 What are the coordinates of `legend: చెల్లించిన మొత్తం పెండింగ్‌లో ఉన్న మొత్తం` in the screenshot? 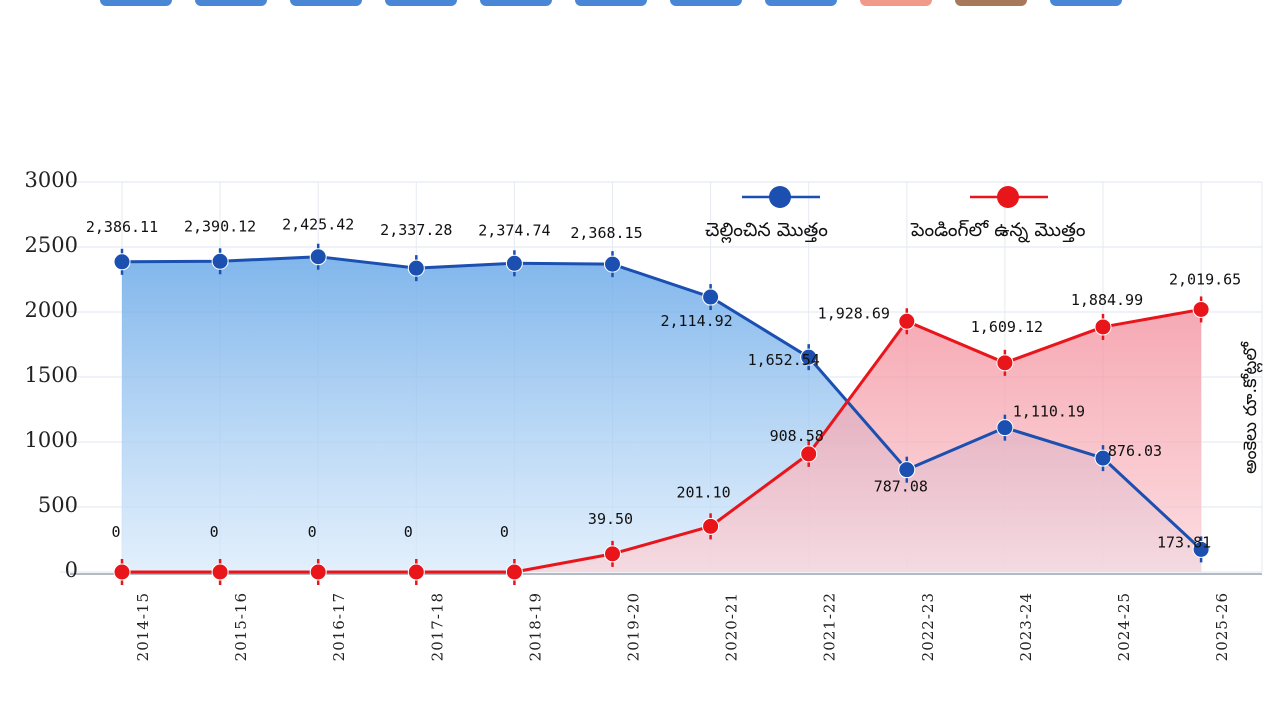 It's located at (895, 215).